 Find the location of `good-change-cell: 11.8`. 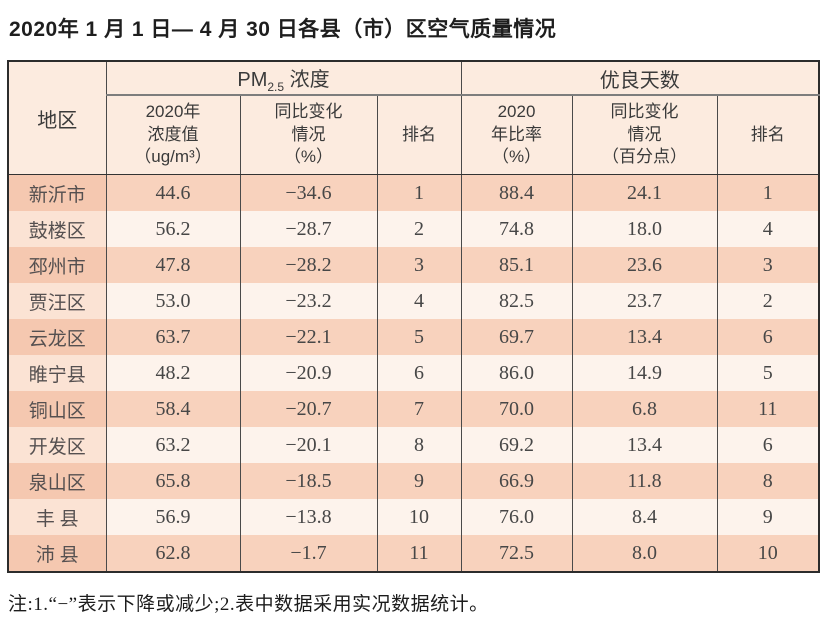

good-change-cell: 11.8 is located at coordinates (644, 481).